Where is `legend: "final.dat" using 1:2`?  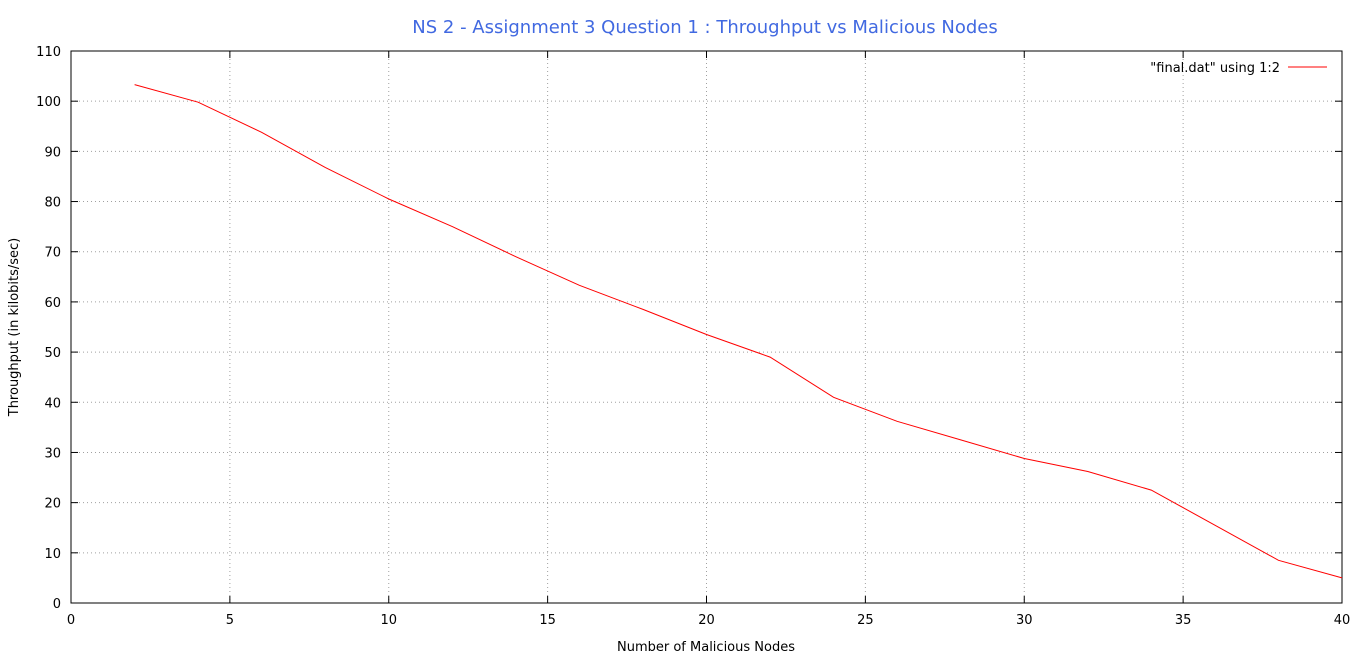
legend: "final.dat" using 1:2 is located at coordinates (1238, 68).